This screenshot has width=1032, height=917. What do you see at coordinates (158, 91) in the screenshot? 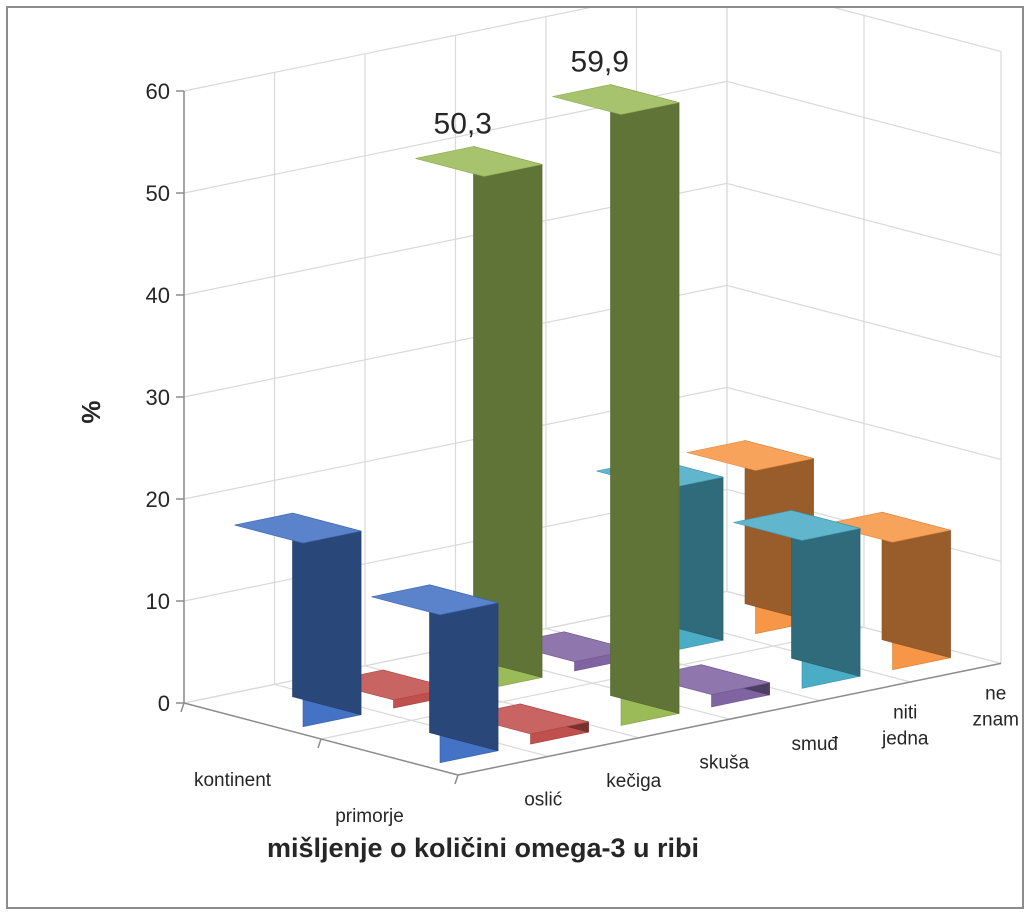
I see `y-tick-label: 60` at bounding box center [158, 91].